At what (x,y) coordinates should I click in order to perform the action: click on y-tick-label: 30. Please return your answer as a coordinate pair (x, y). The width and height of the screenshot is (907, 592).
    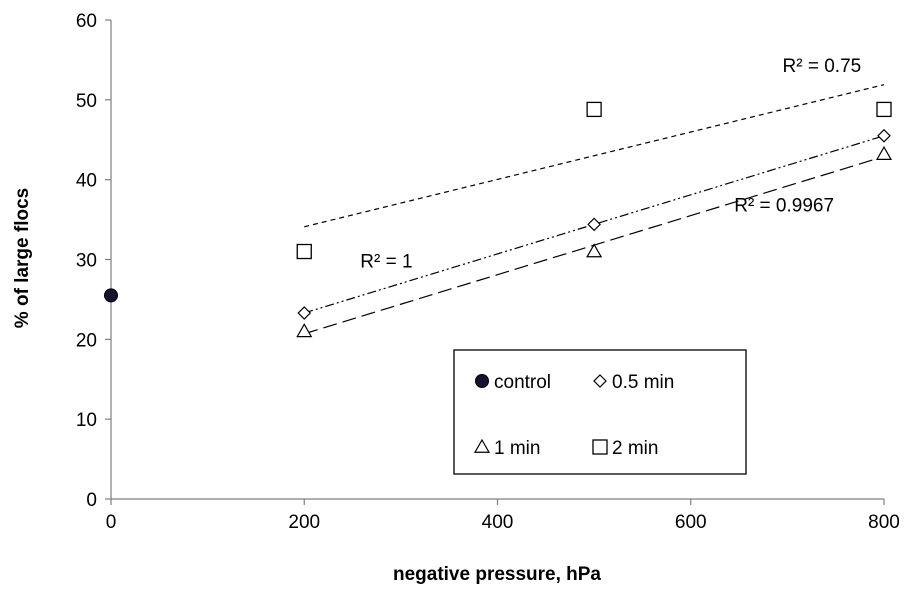
    Looking at the image, I should click on (86, 261).